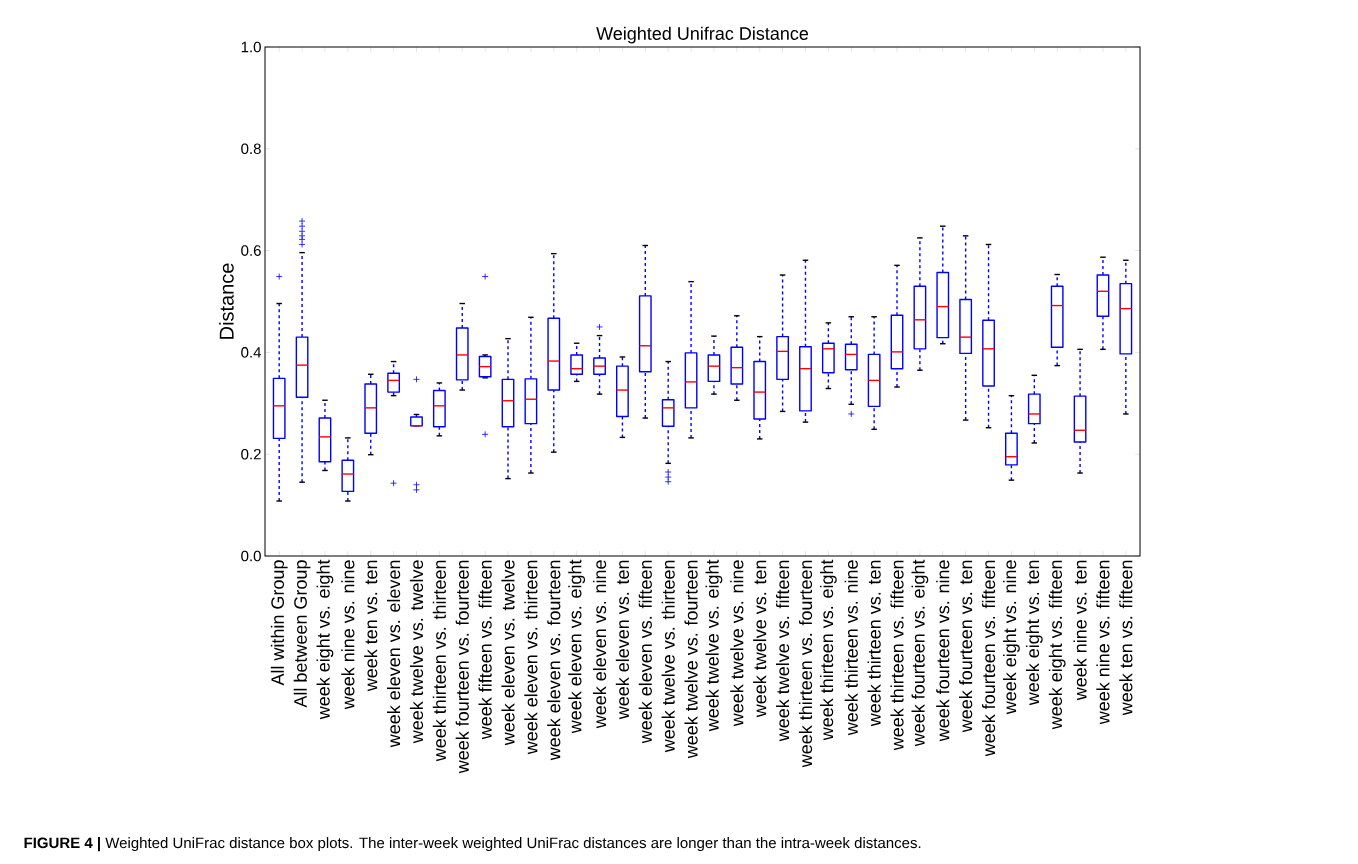 The width and height of the screenshot is (1358, 864). Describe the element at coordinates (645, 652) in the screenshot. I see `x-tick-label: week eleven vs. fifteen` at that location.